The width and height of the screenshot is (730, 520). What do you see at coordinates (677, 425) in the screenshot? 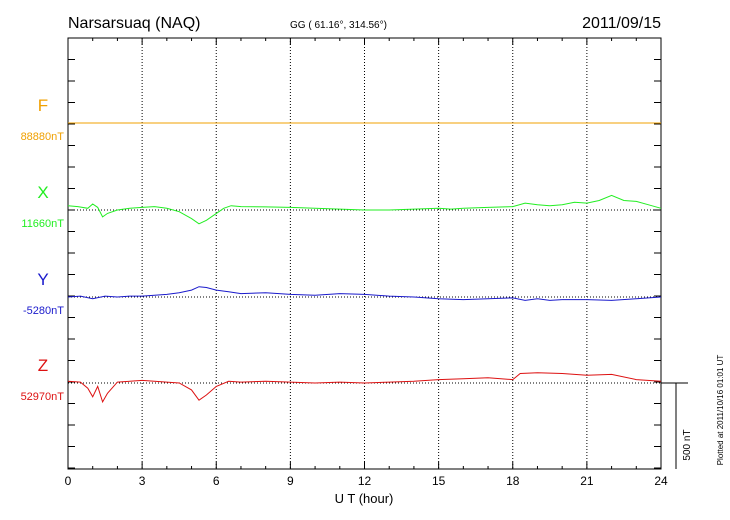
I see `scale-bar: 500 nT` at bounding box center [677, 425].